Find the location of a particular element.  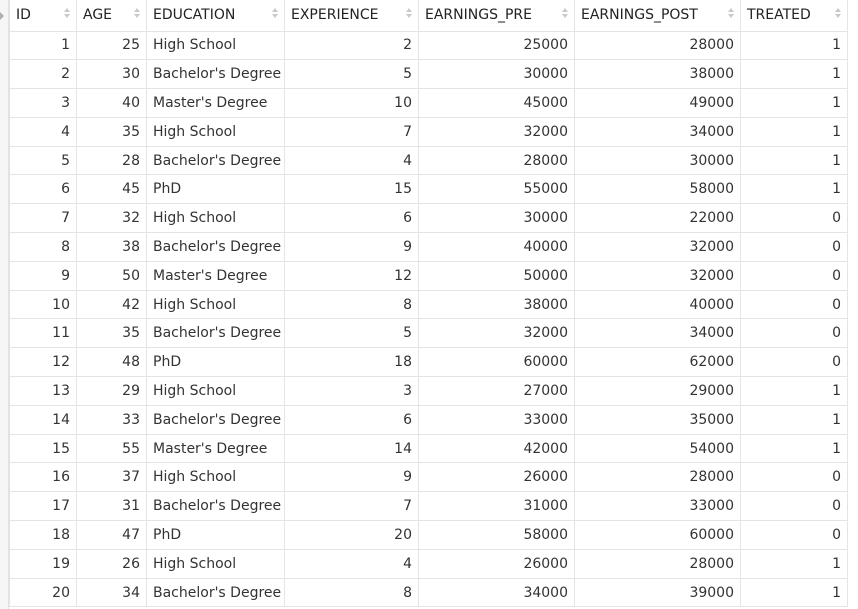

cell-experience: 12 is located at coordinates (351, 275).